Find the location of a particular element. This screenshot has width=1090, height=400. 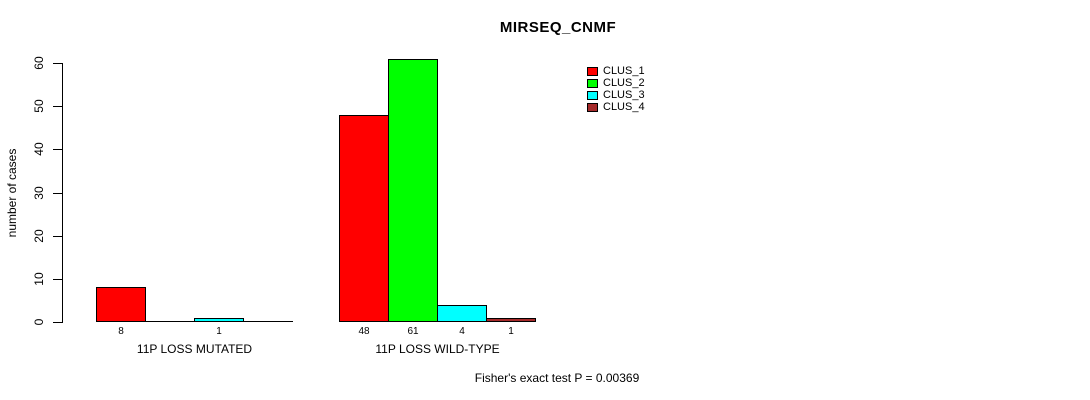

bar-clus_4-wild-type is located at coordinates (511, 320).